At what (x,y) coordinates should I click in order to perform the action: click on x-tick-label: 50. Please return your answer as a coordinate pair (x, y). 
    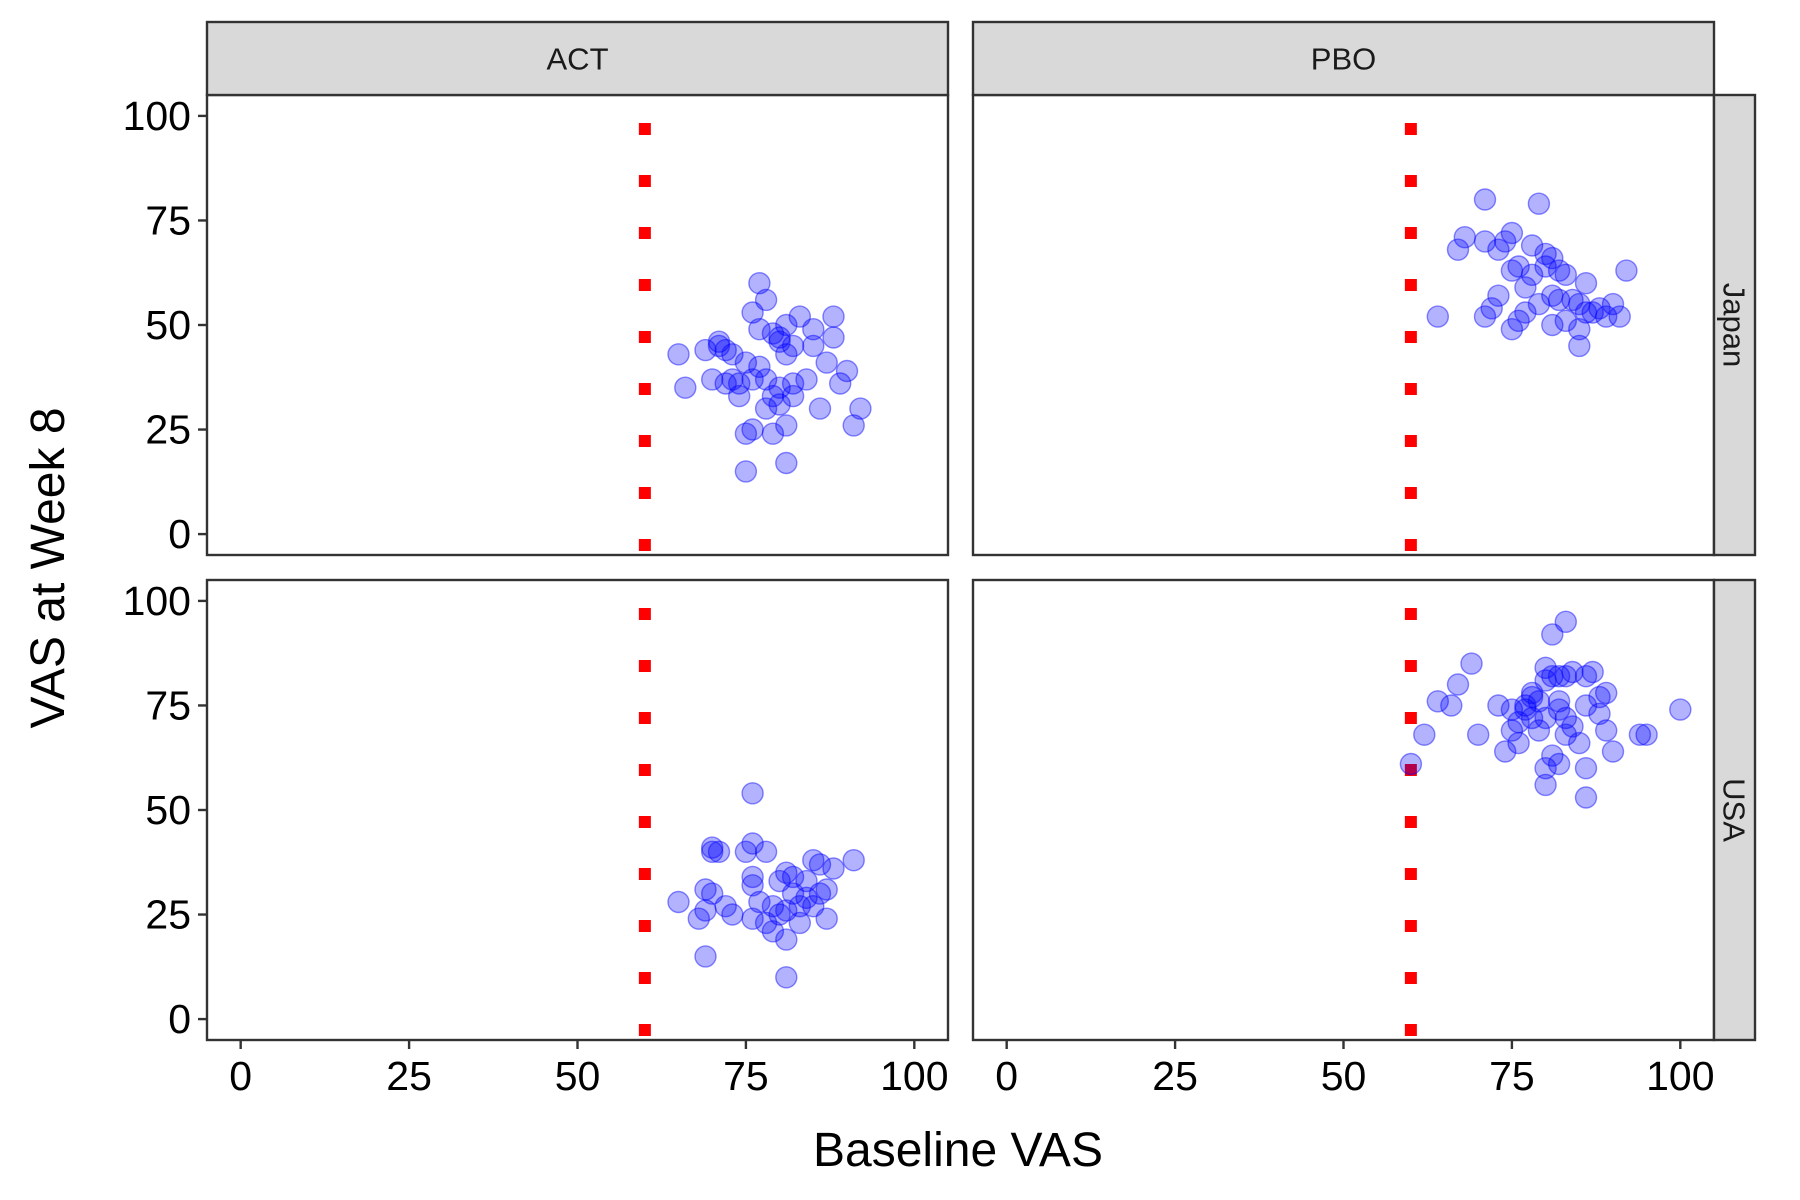
    Looking at the image, I should click on (578, 1076).